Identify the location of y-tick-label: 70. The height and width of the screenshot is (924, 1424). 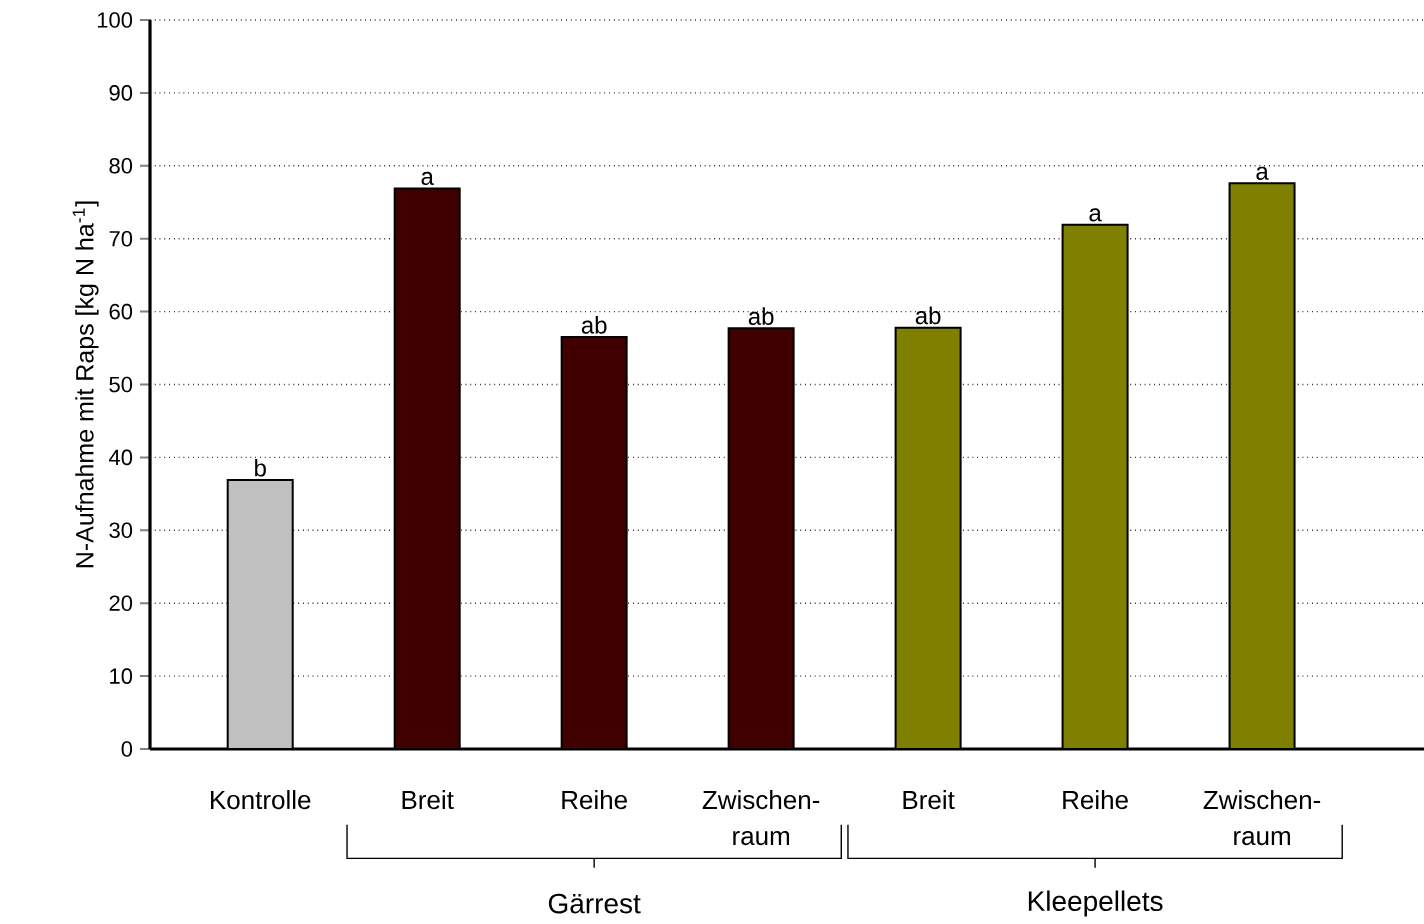
(121, 238).